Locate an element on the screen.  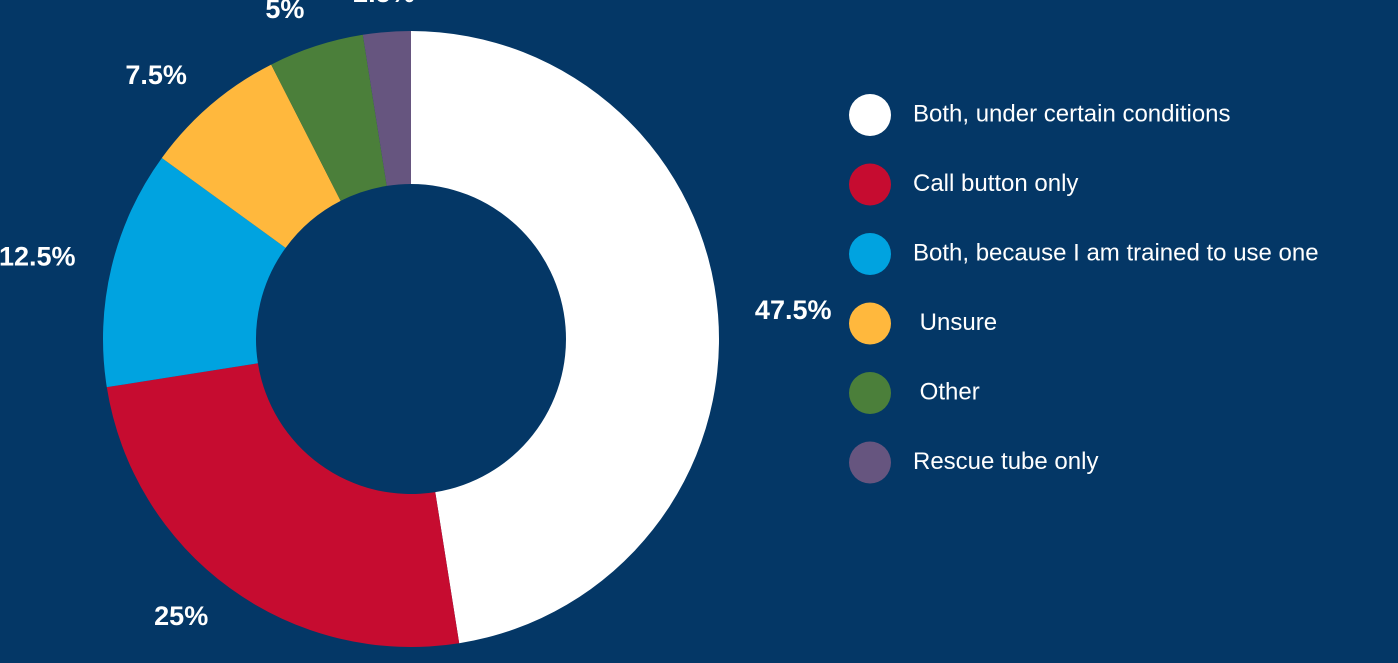
legend-label-1: Call button only is located at coordinates (995, 183).